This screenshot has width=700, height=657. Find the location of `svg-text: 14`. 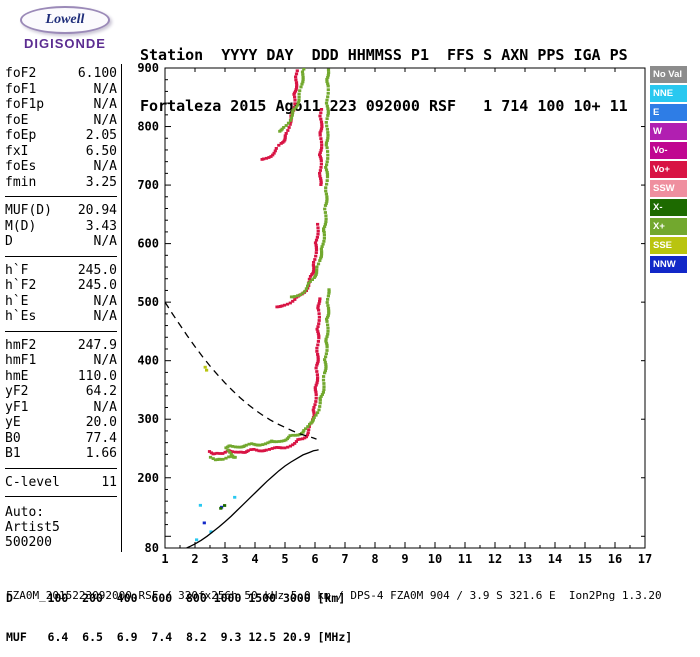

svg-text: 14 is located at coordinates (555, 559).